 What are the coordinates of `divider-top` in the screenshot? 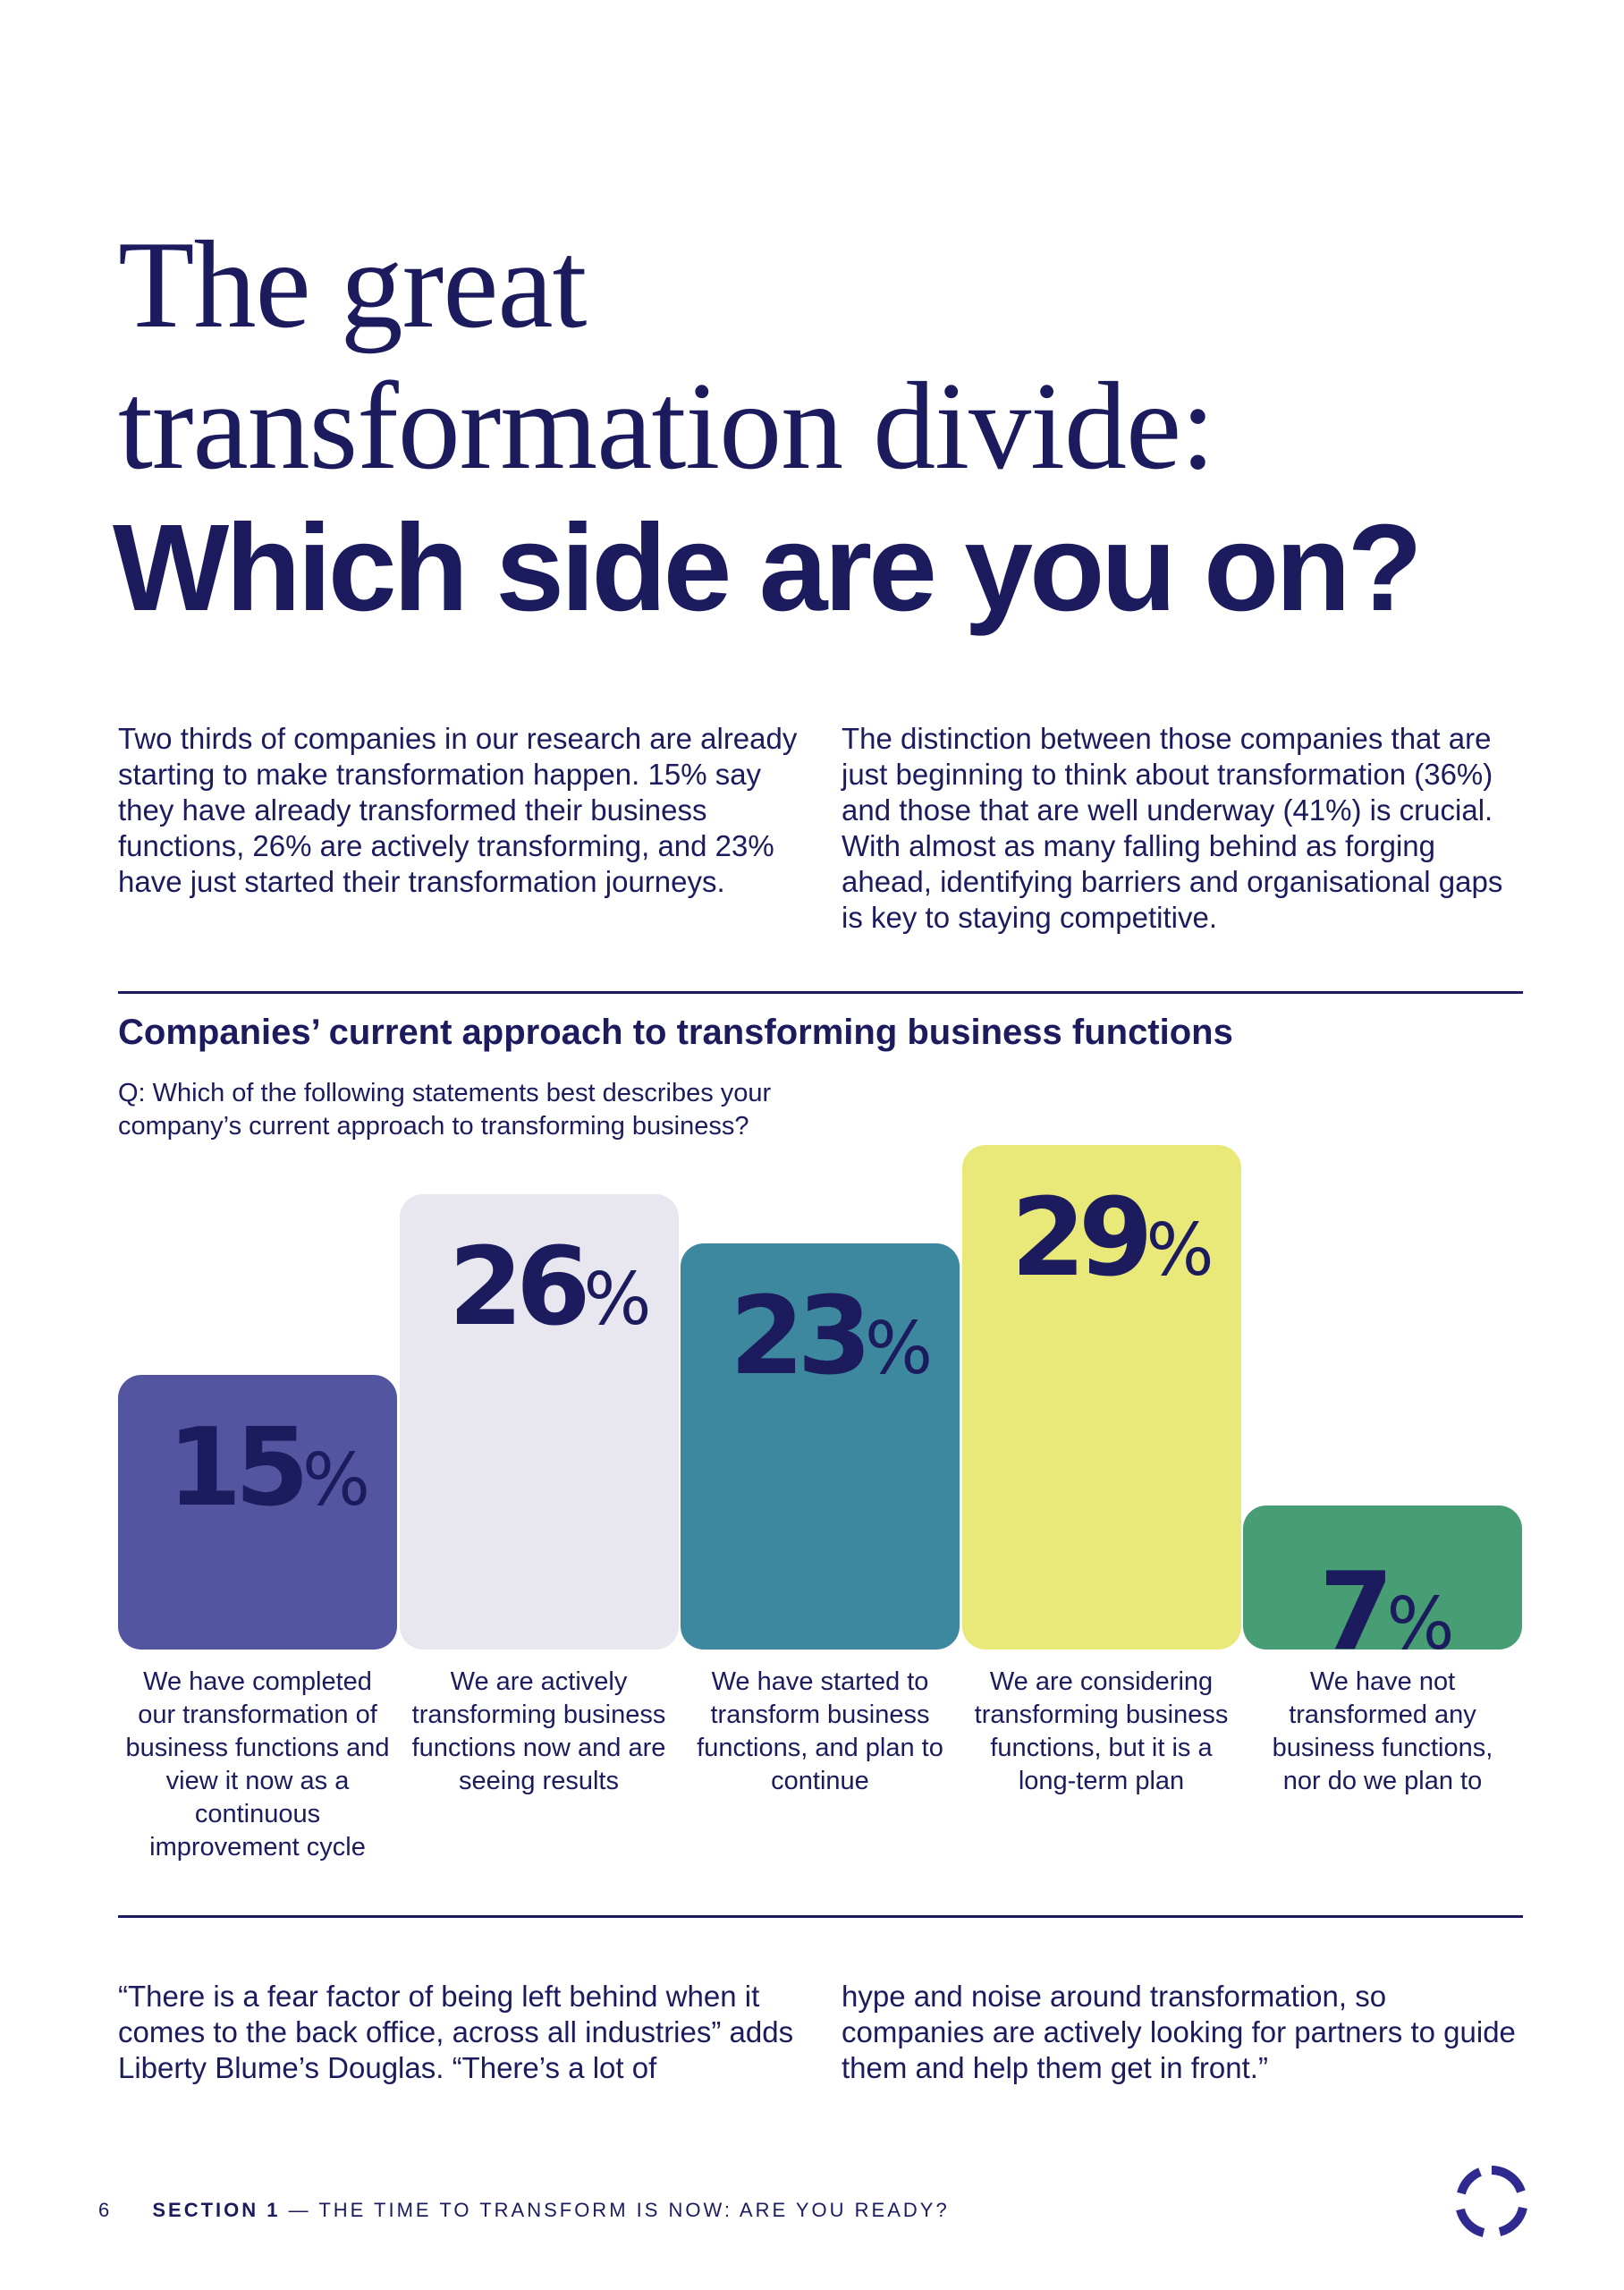 It's located at (820, 992).